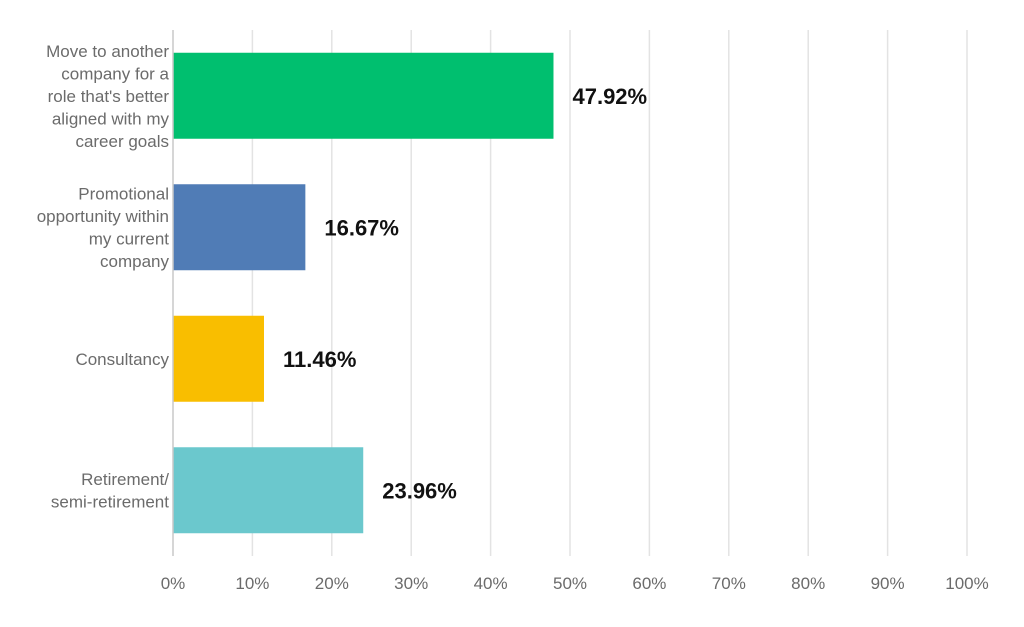  Describe the element at coordinates (966, 583) in the screenshot. I see `x-tick-label: 100%` at that location.